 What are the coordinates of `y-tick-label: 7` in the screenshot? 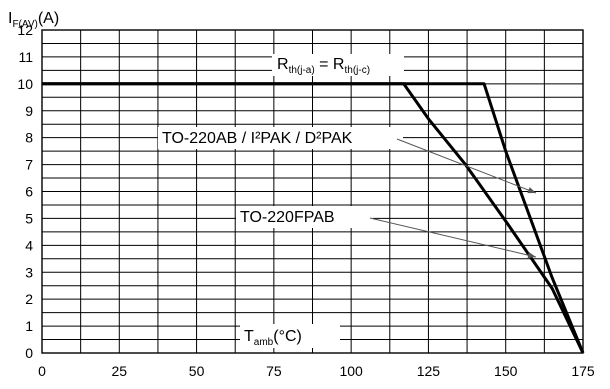 It's located at (29, 165).